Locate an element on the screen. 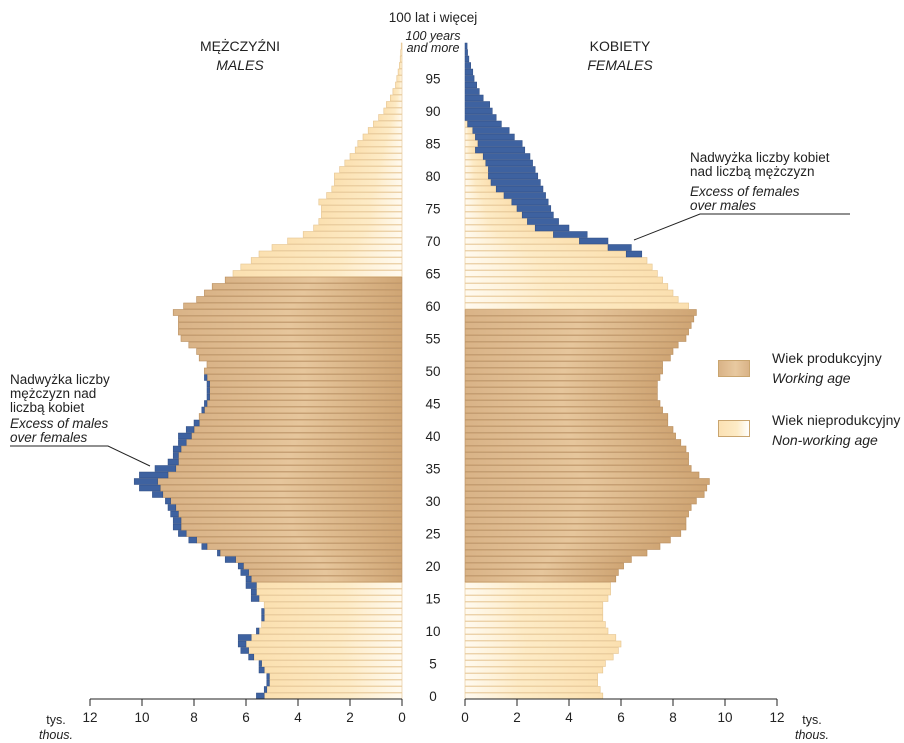 Image resolution: width=904 pixels, height=743 pixels. unit-label-right: tys. is located at coordinates (811, 720).